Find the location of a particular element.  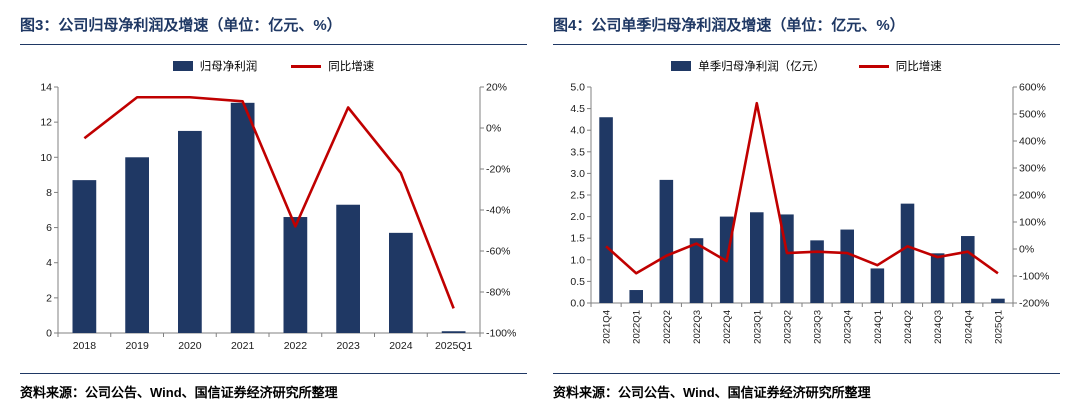

svg-text: 2024Q1 is located at coordinates (878, 327).